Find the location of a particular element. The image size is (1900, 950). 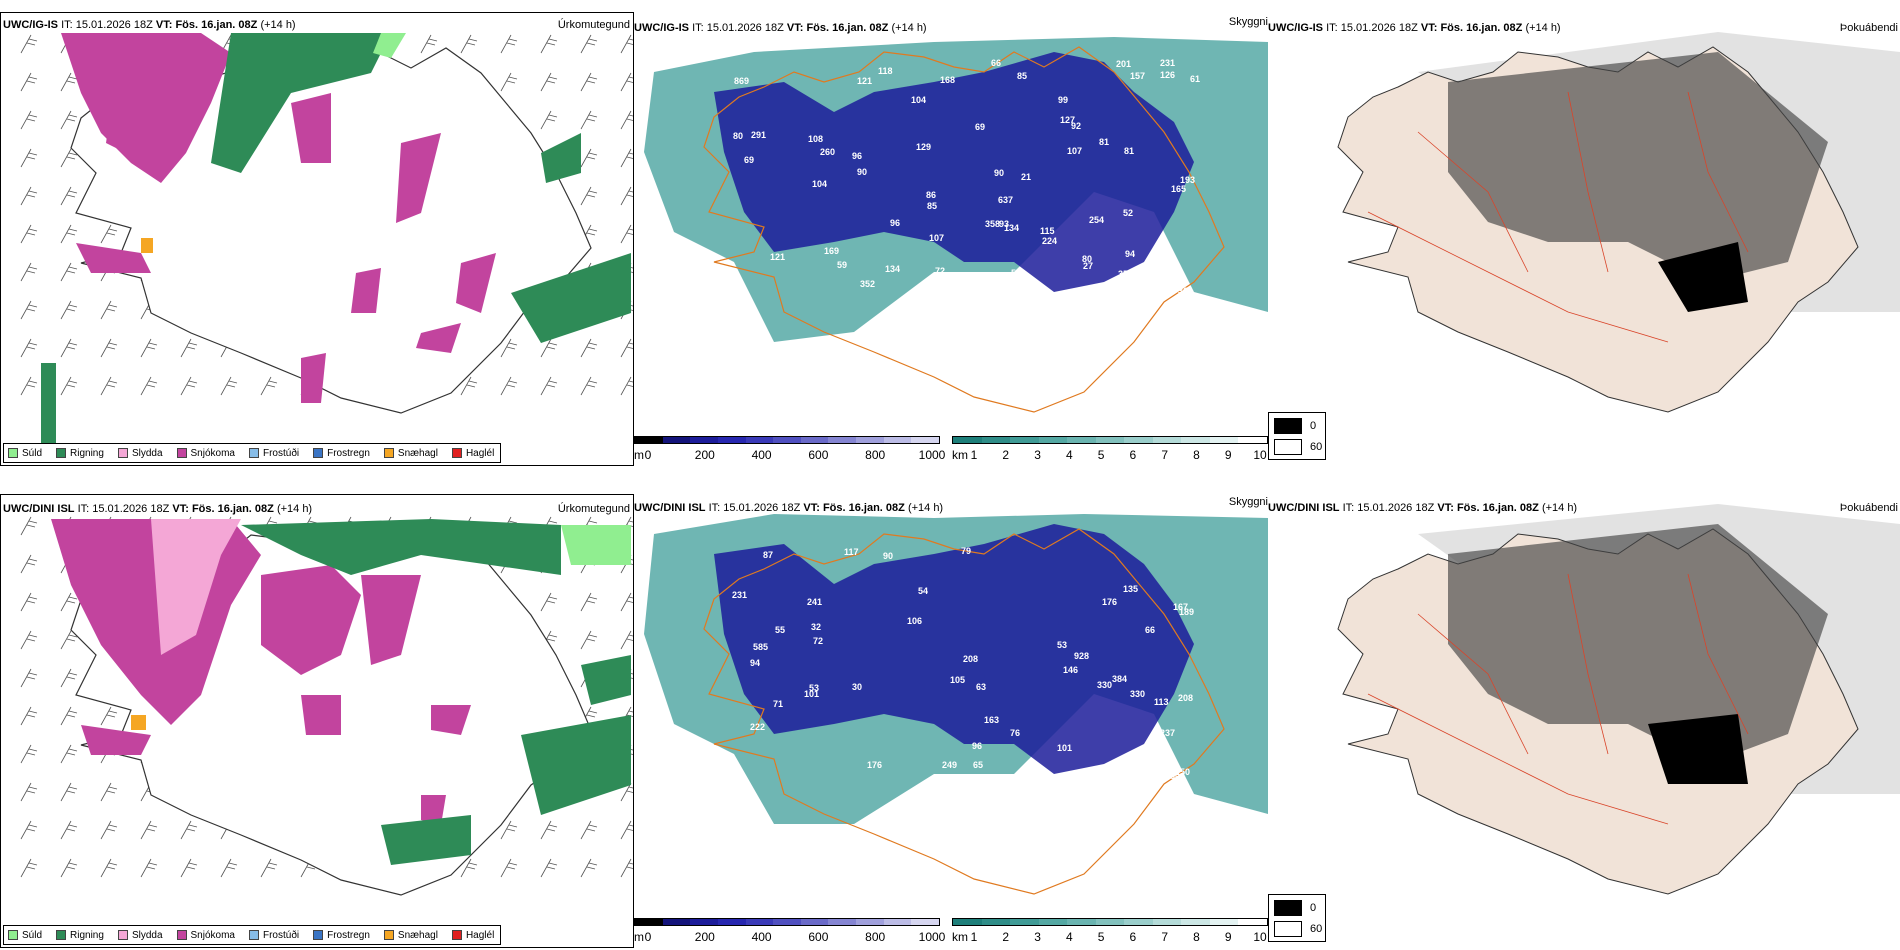

colorbar-tick: 0 is located at coordinates (648, 455).